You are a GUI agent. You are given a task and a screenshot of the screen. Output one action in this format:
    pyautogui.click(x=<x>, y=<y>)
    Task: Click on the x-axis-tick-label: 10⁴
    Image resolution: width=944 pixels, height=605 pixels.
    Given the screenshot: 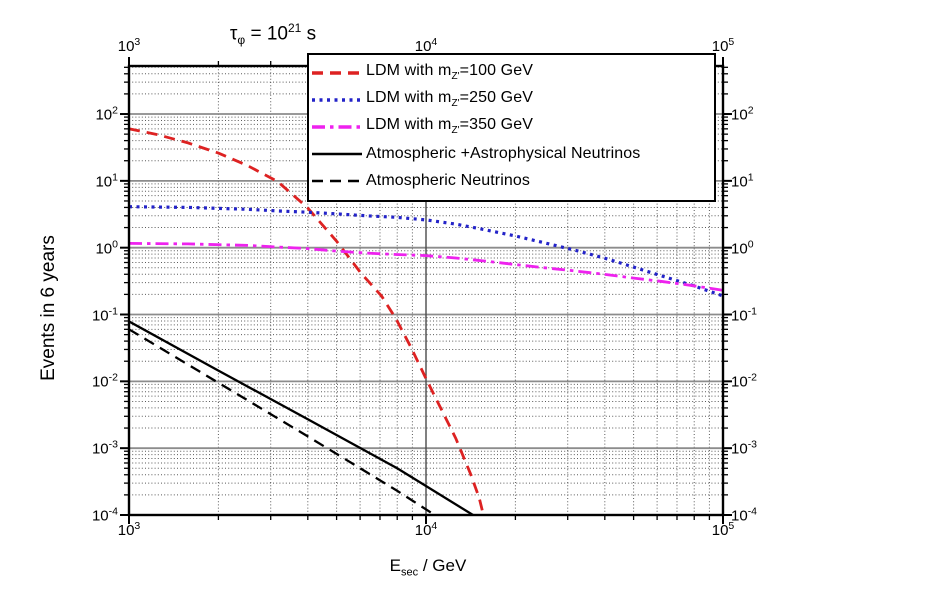 What is the action you would take?
    pyautogui.click(x=426, y=529)
    